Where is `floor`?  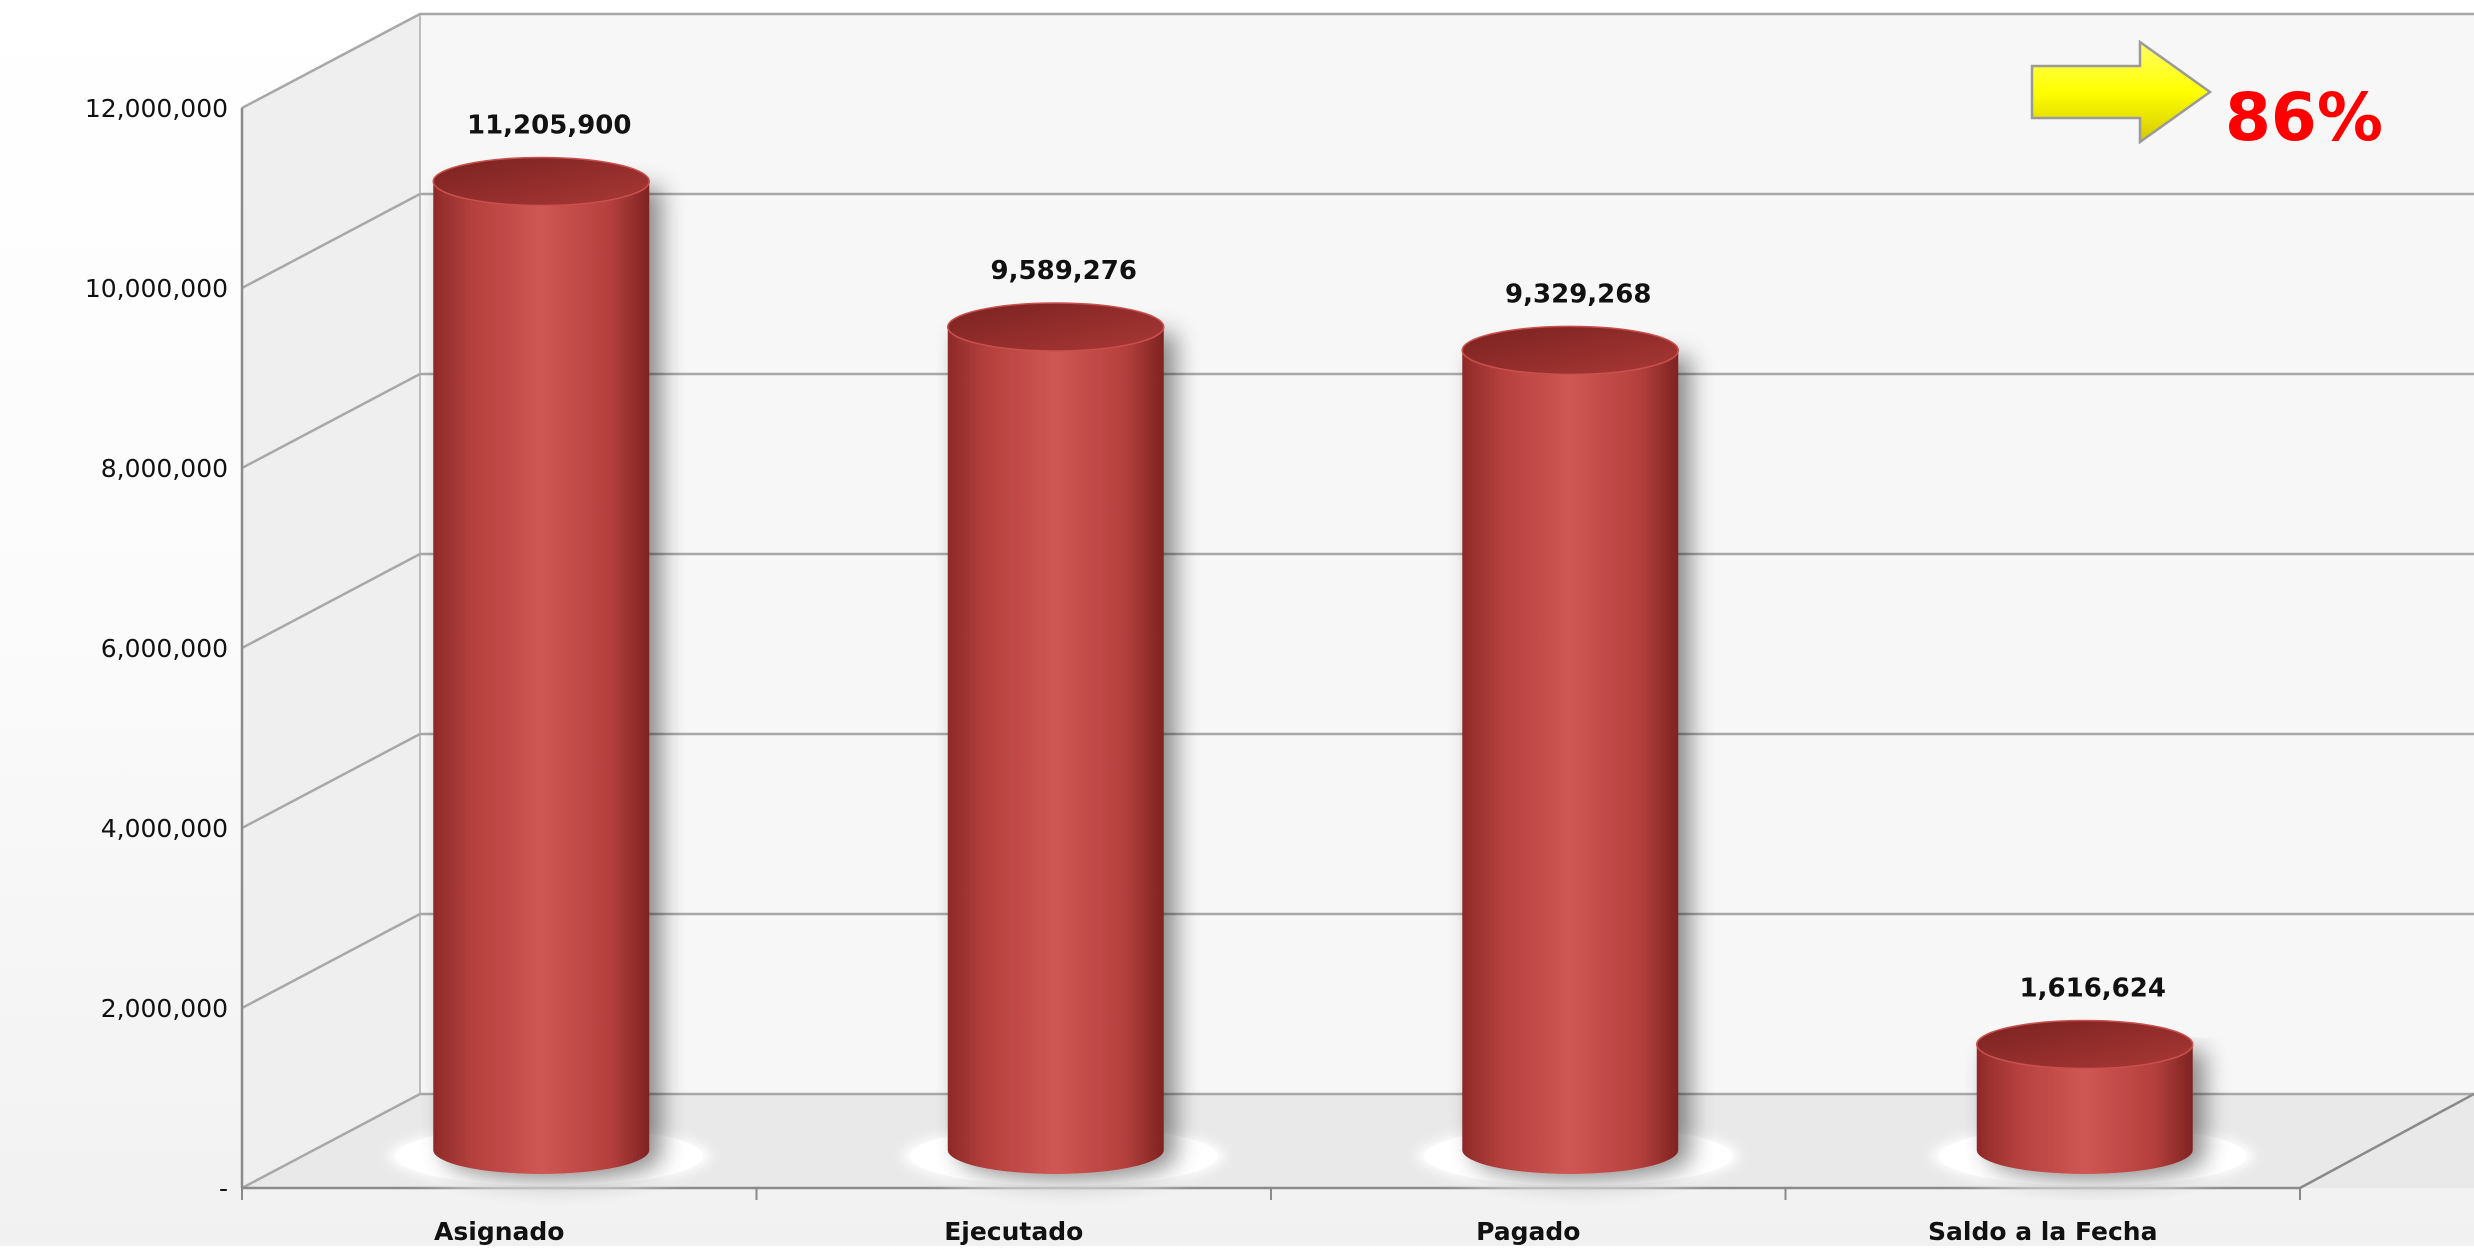
floor is located at coordinates (1358, 1141).